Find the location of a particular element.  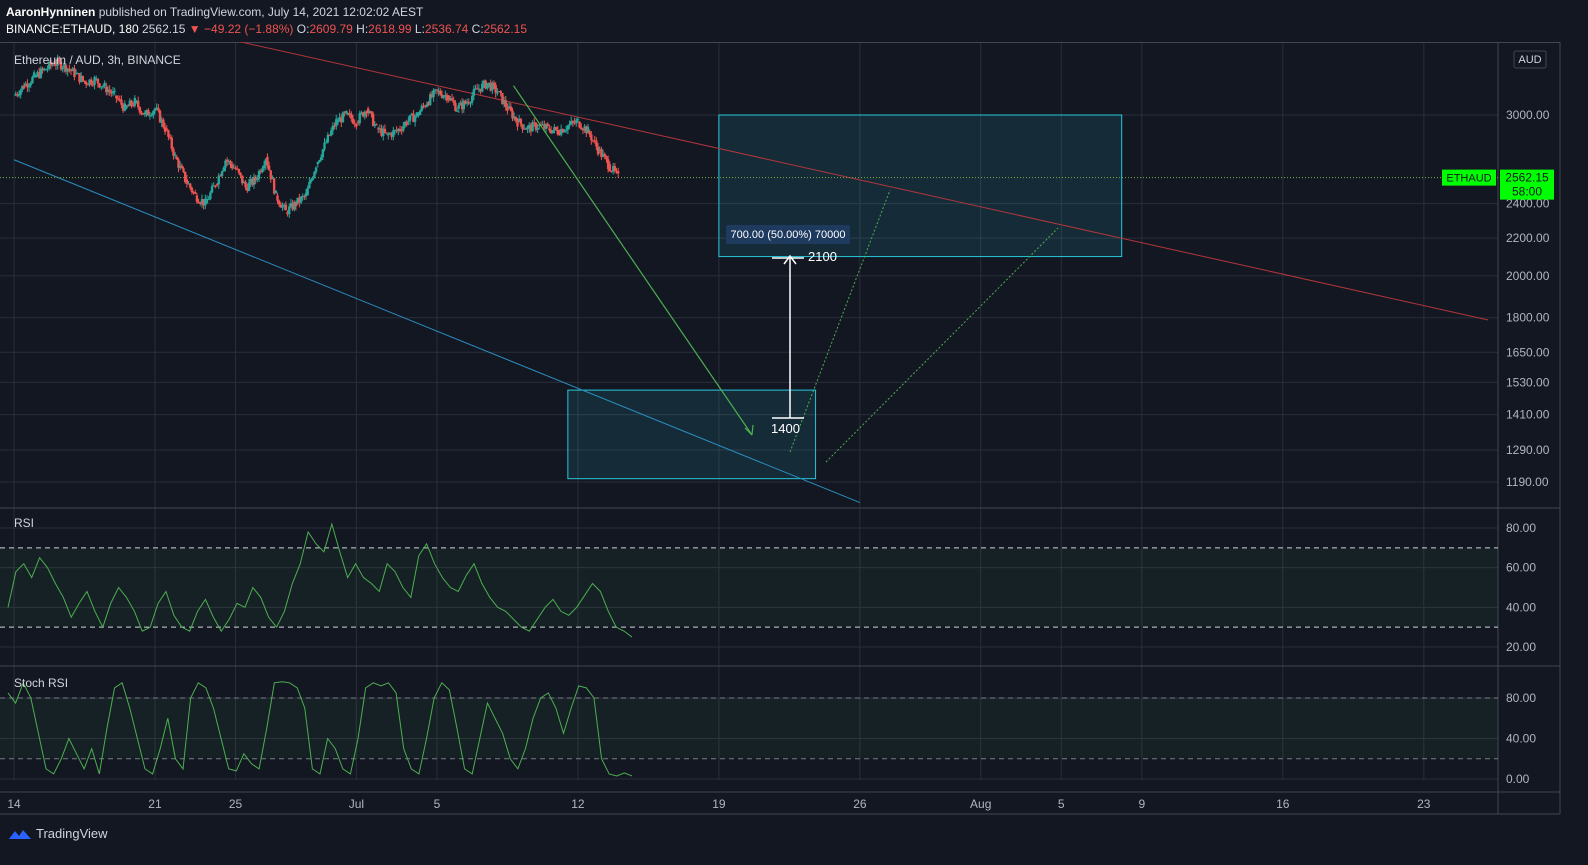

price-tick-label: 1800.00 is located at coordinates (1528, 318).